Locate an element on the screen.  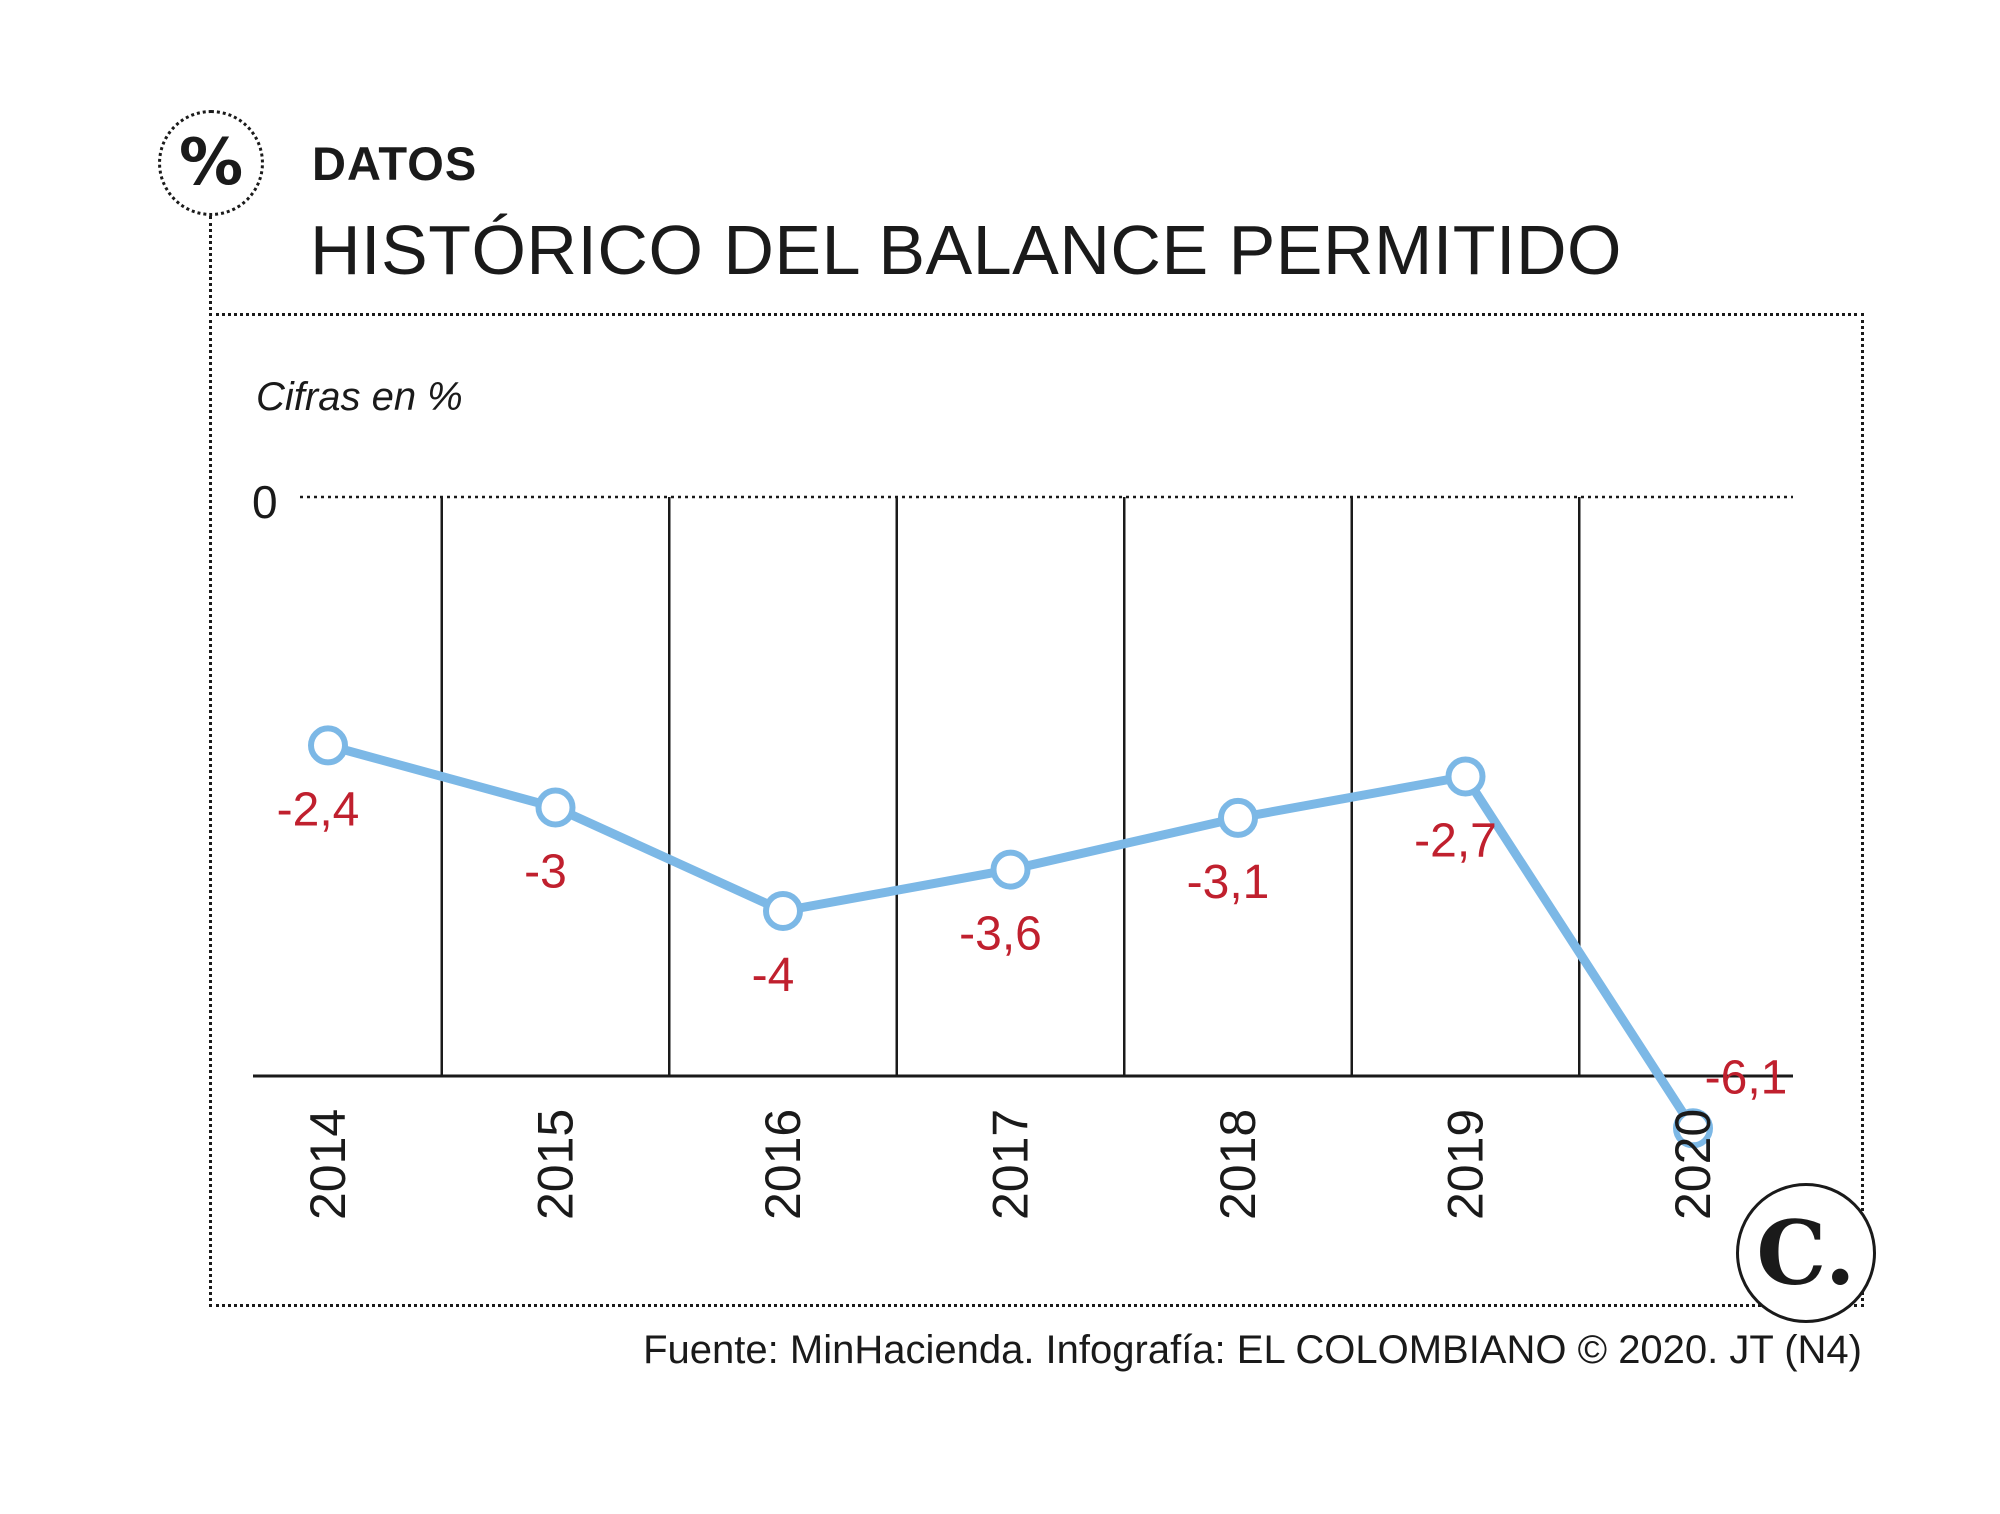
percent-badge-icon: % is located at coordinates (211, 163).